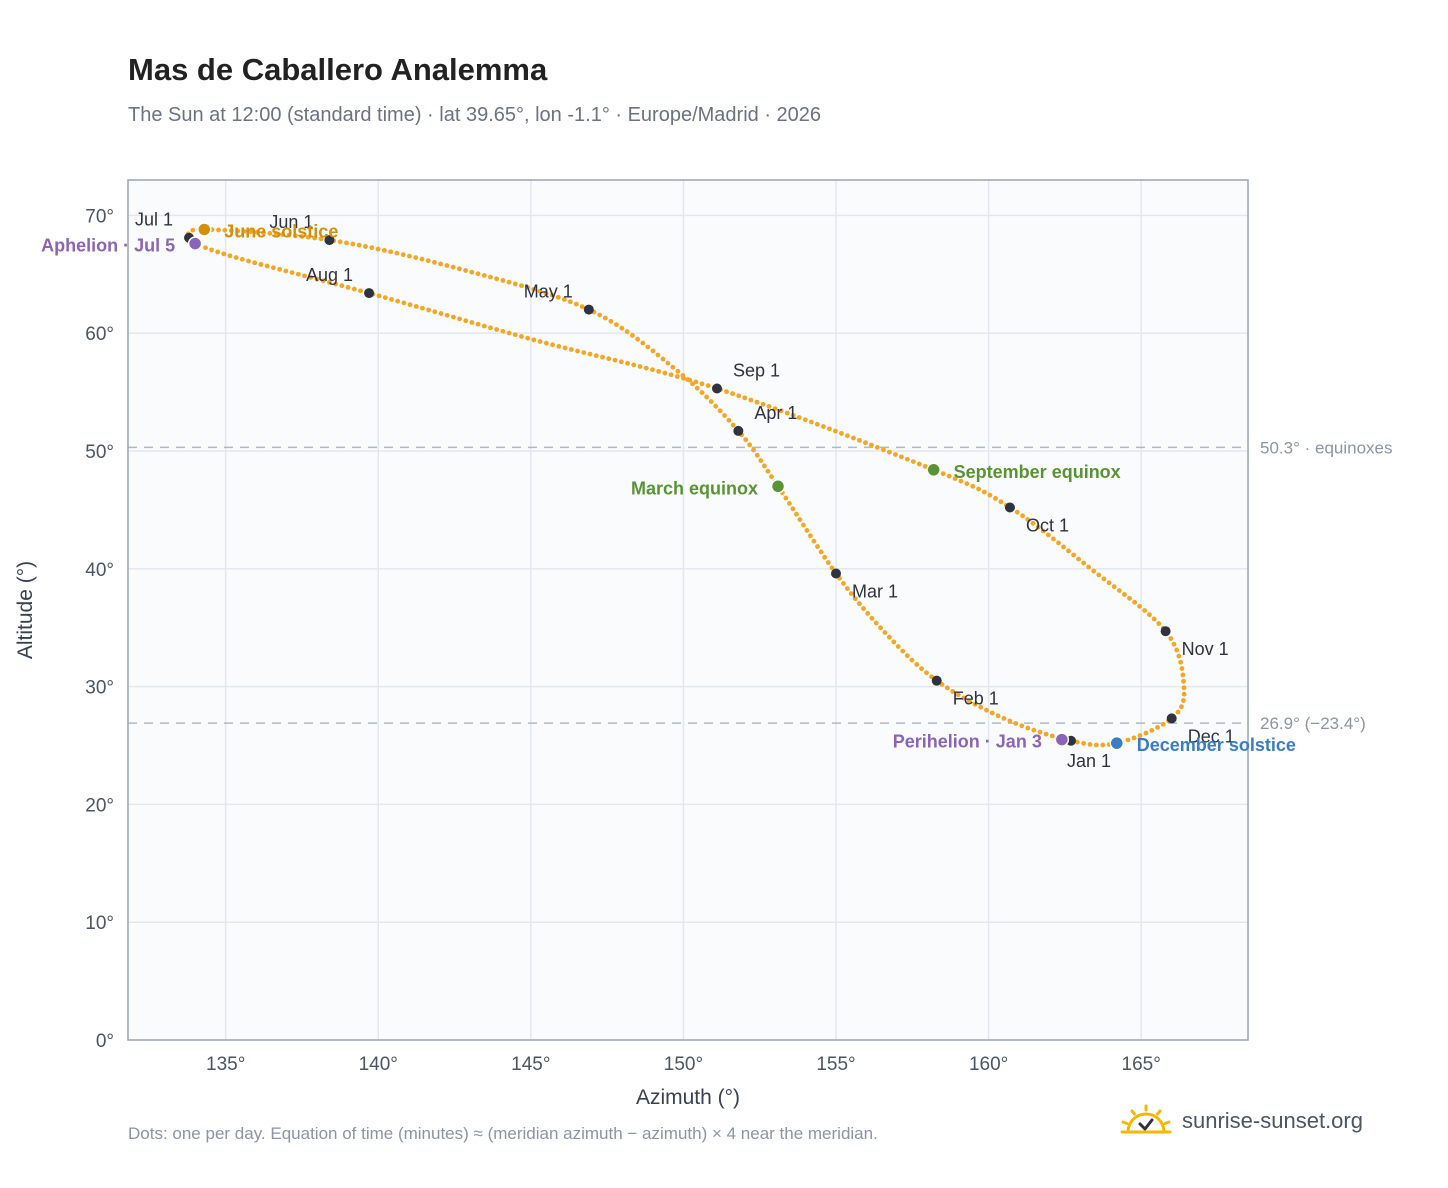  What do you see at coordinates (756, 371) in the screenshot?
I see `month-label: Sep 1` at bounding box center [756, 371].